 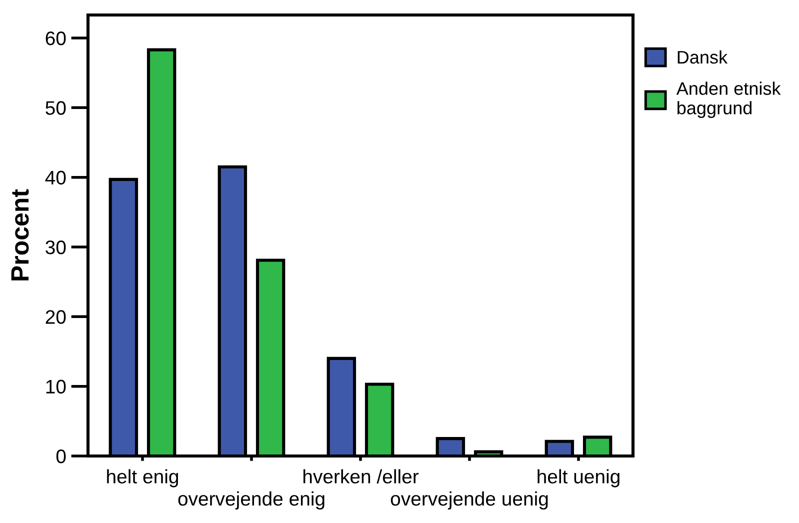 What do you see at coordinates (56, 387) in the screenshot?
I see `y-tick-label: 10` at bounding box center [56, 387].